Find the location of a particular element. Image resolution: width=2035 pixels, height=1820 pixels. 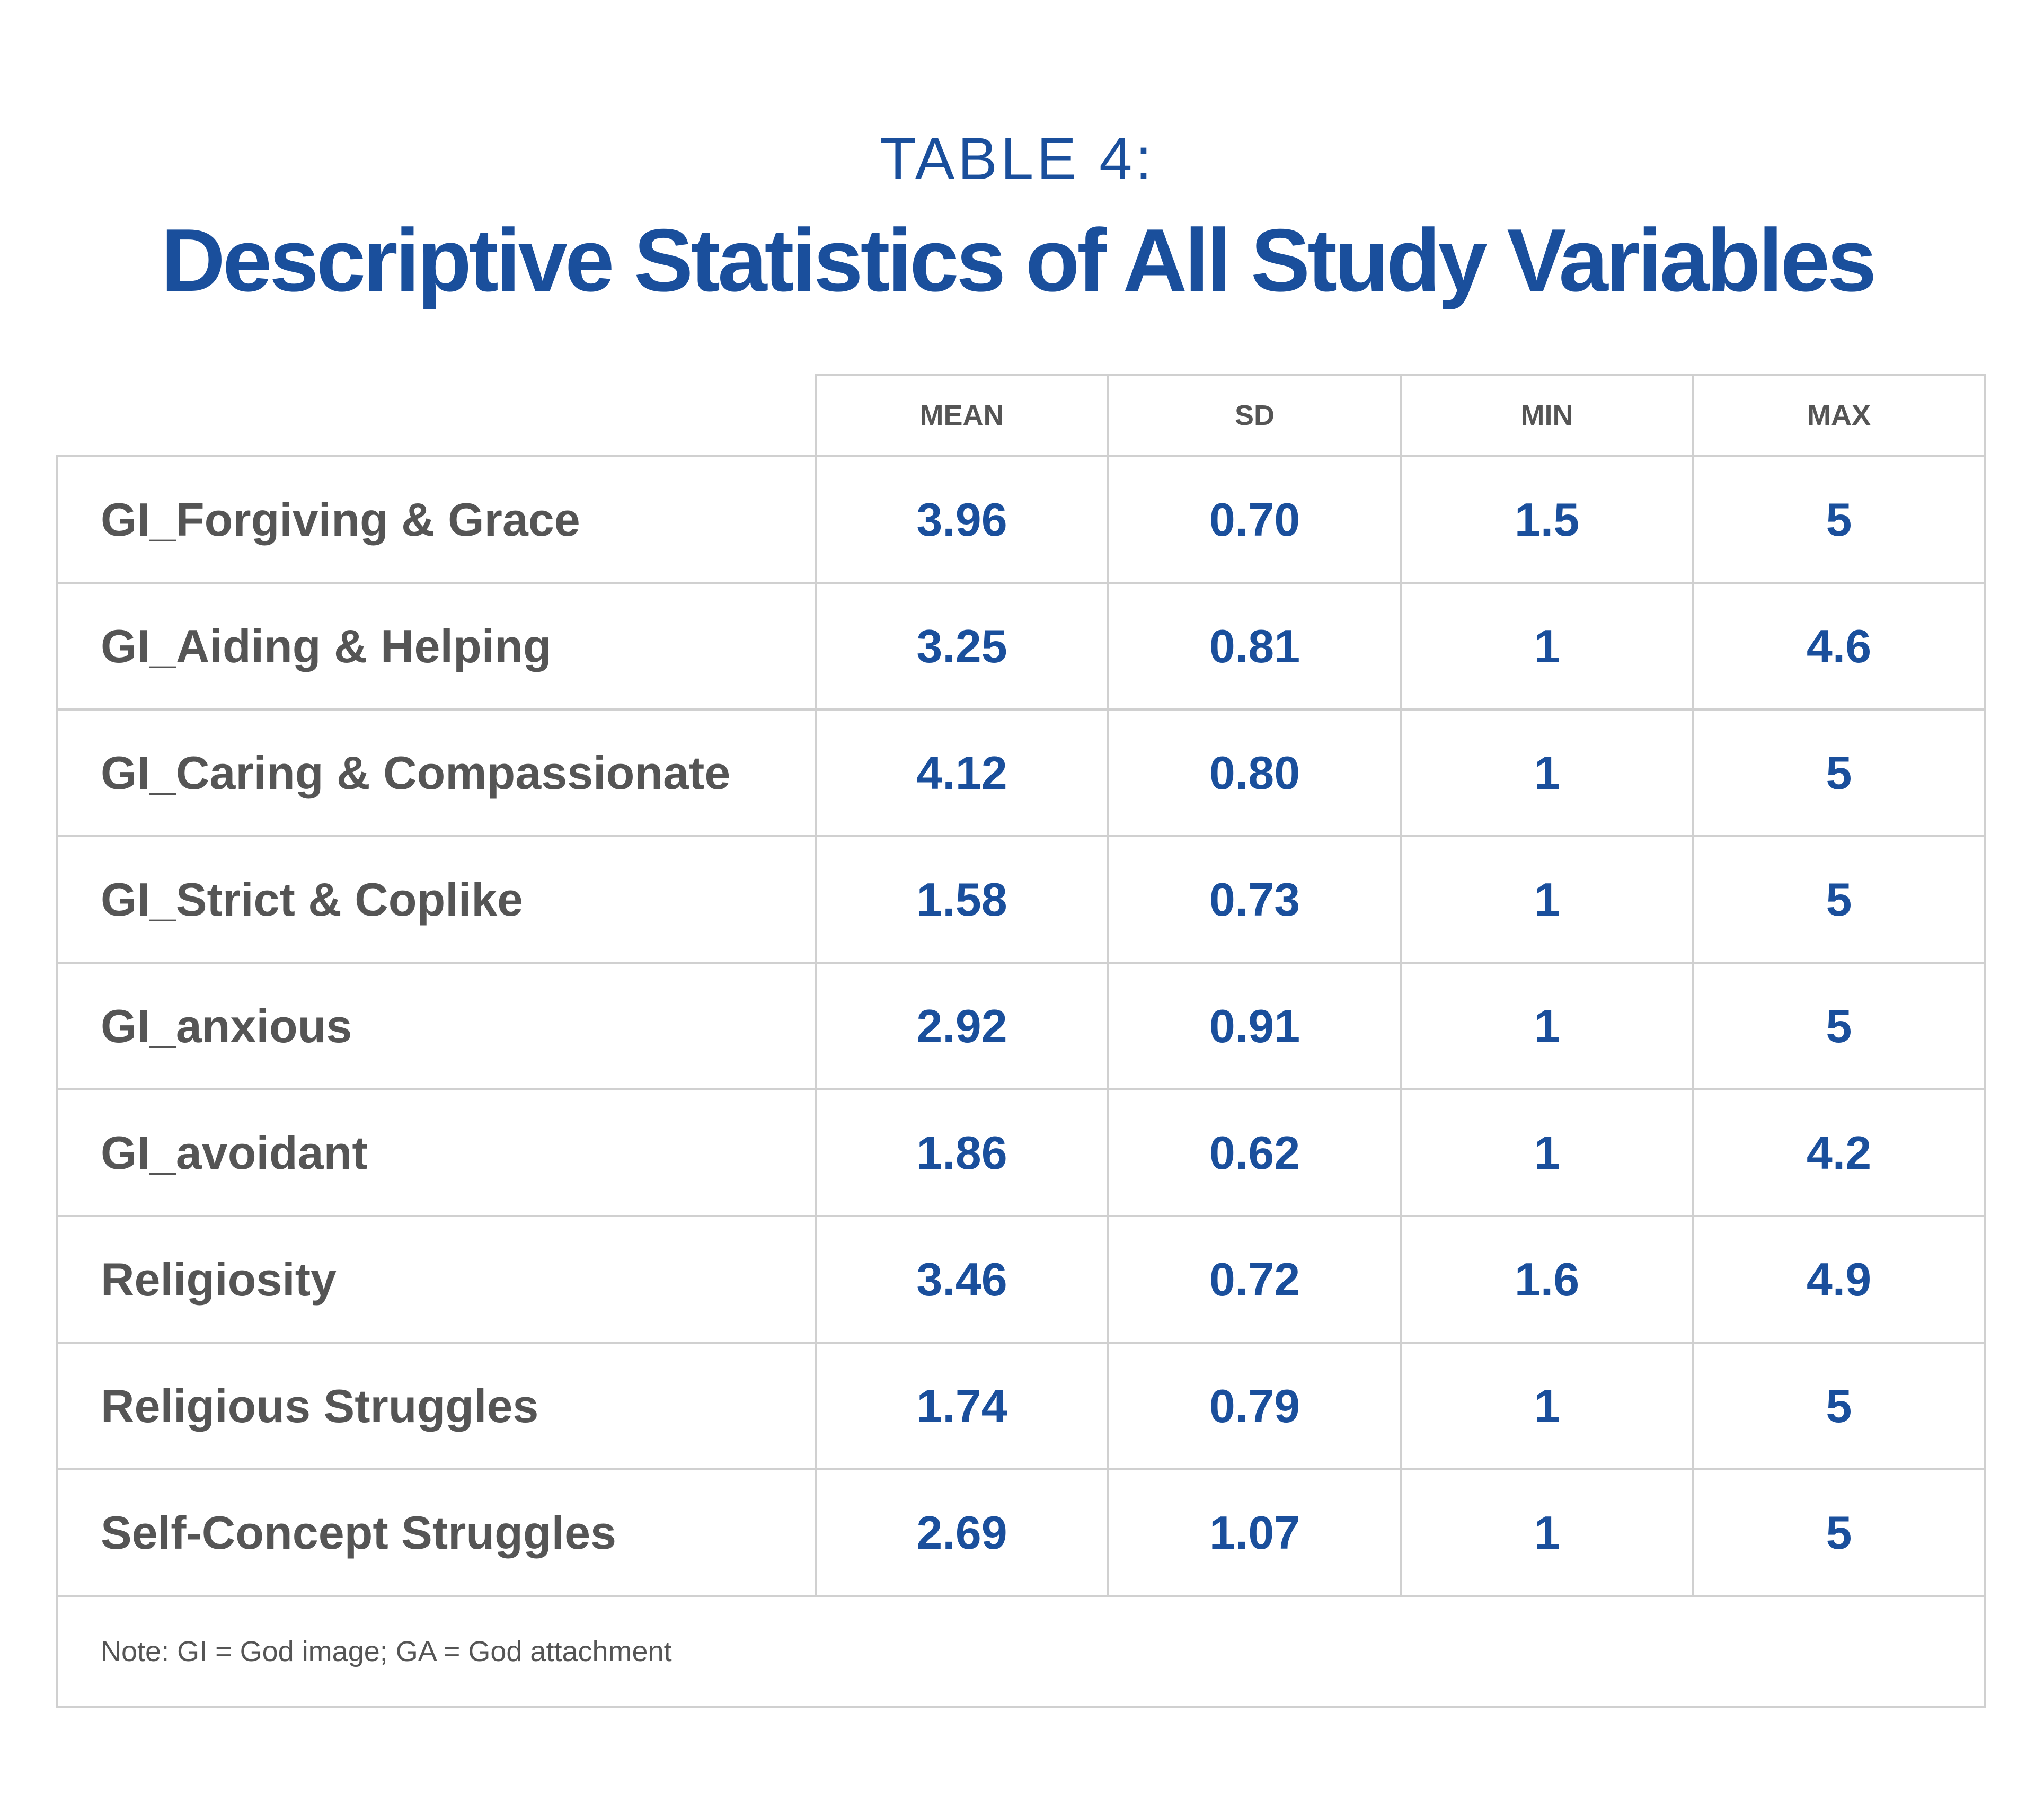

header-row: MEAN SD MIN MAX is located at coordinates (1021, 415).